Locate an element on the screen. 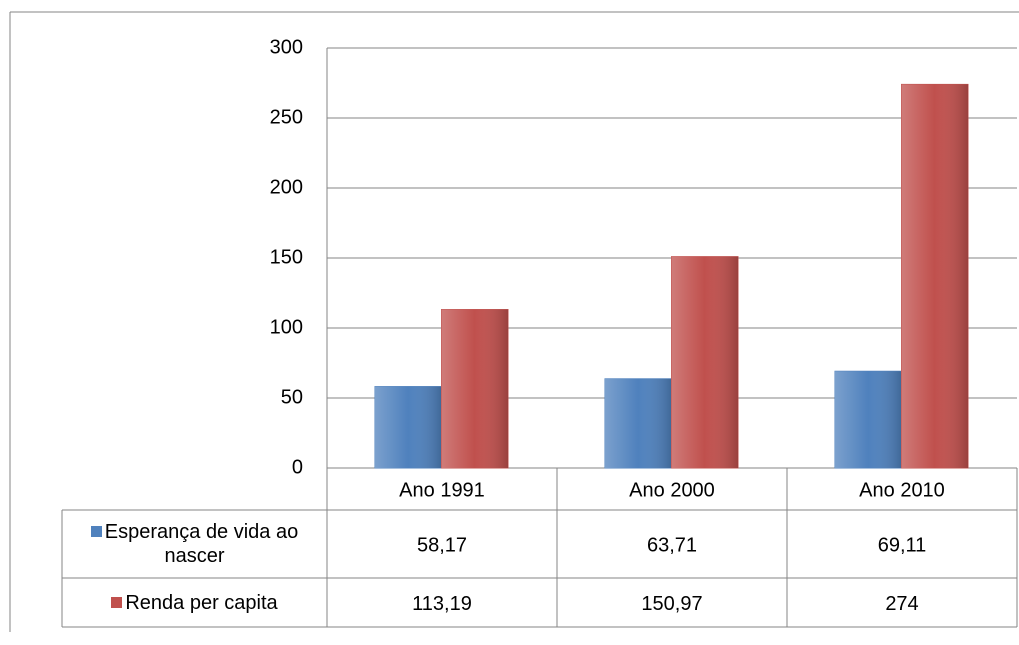 Image resolution: width=1019 pixels, height=645 pixels. legend-label: Renda per capita is located at coordinates (201, 602).